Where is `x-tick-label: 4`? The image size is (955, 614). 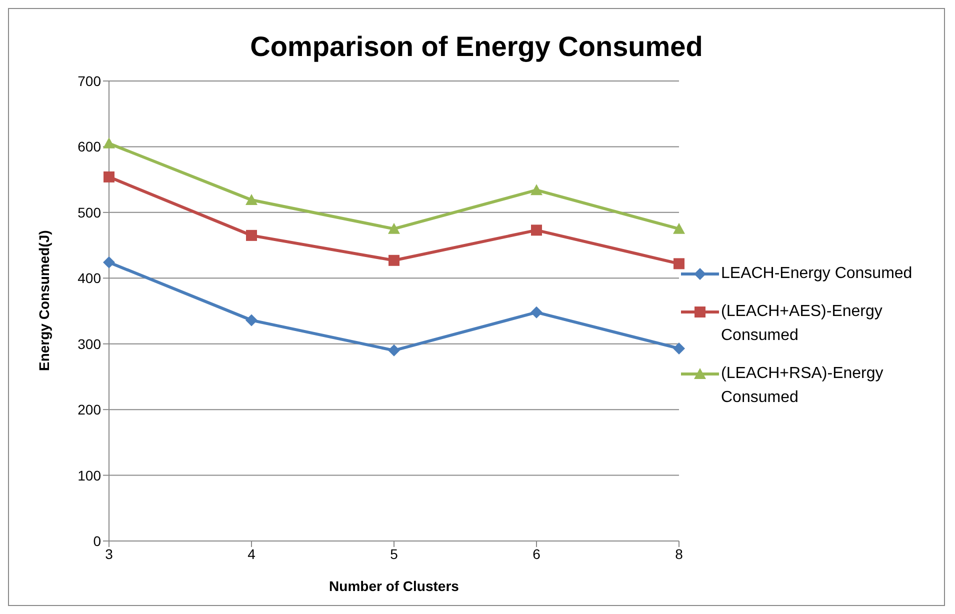
x-tick-label: 4 is located at coordinates (252, 554).